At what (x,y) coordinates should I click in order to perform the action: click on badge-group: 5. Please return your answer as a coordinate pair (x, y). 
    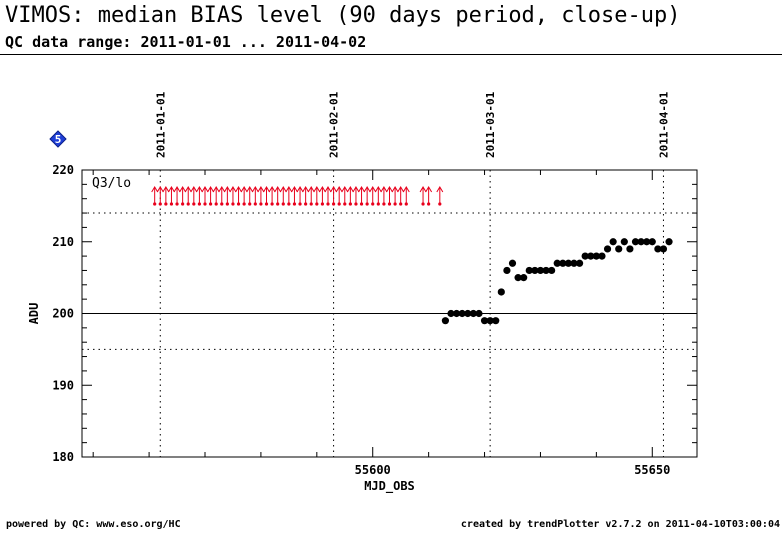
    Looking at the image, I should click on (58, 139).